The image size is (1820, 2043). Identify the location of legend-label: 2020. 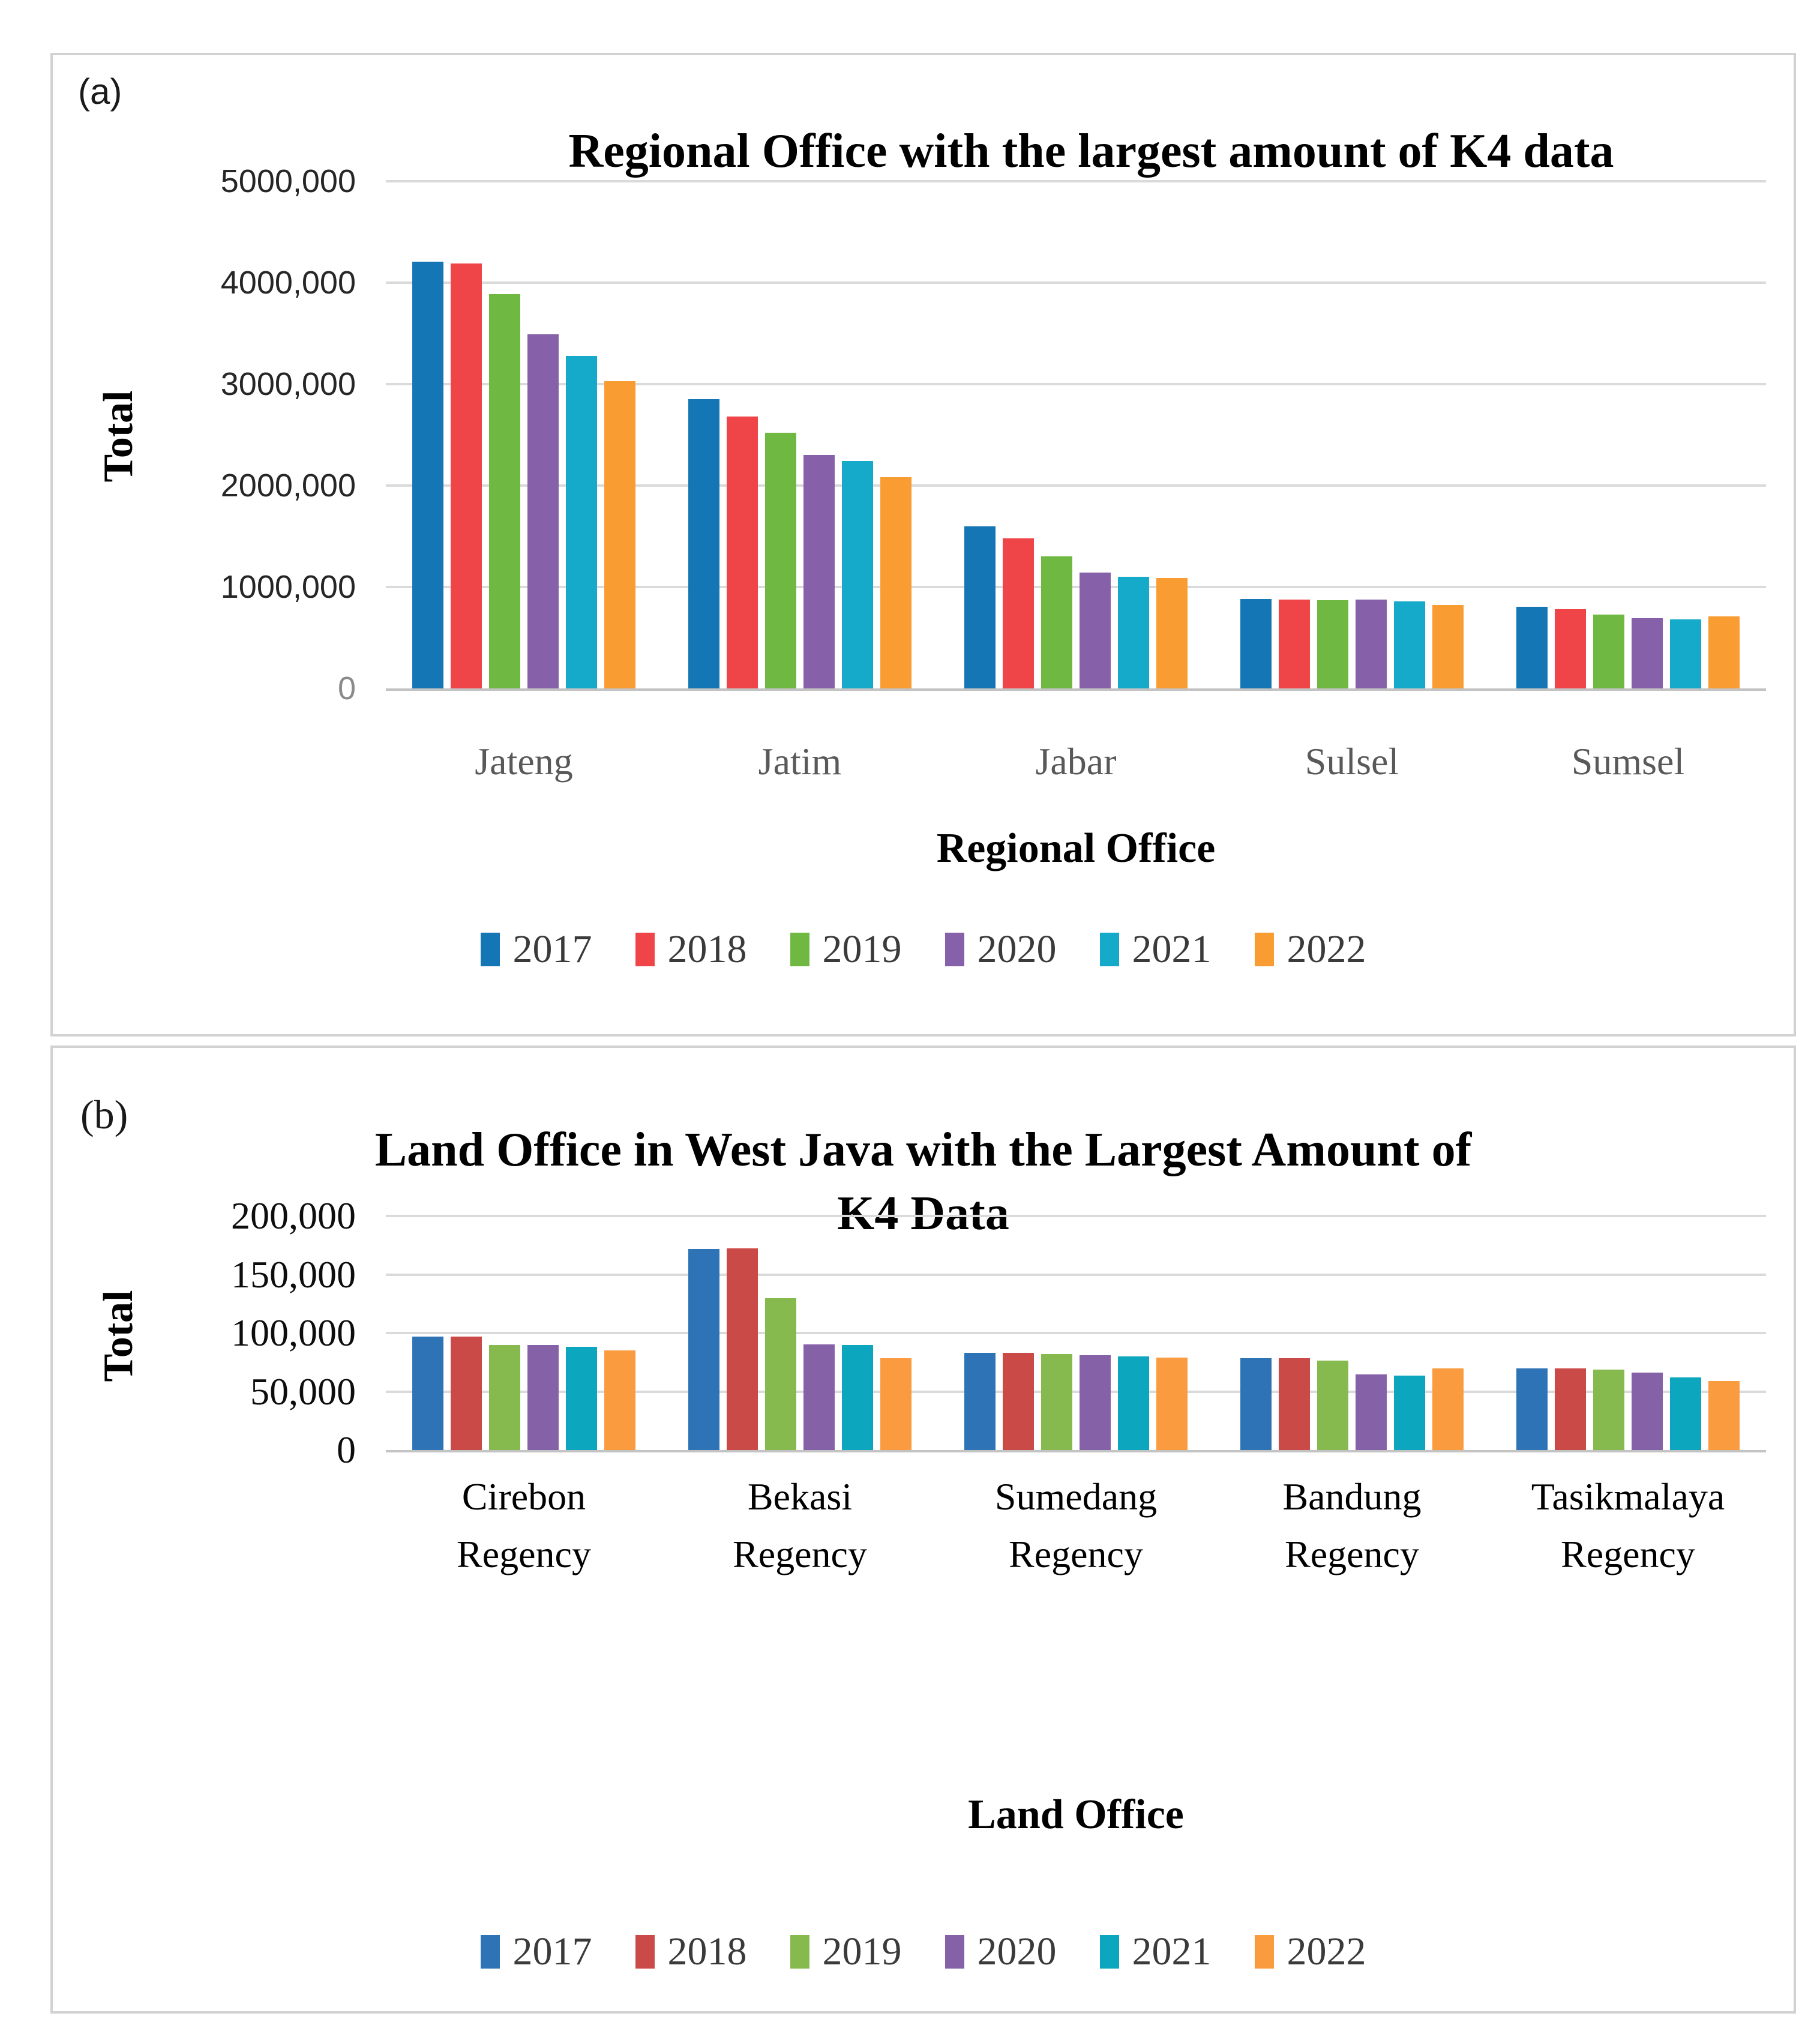
(1017, 949).